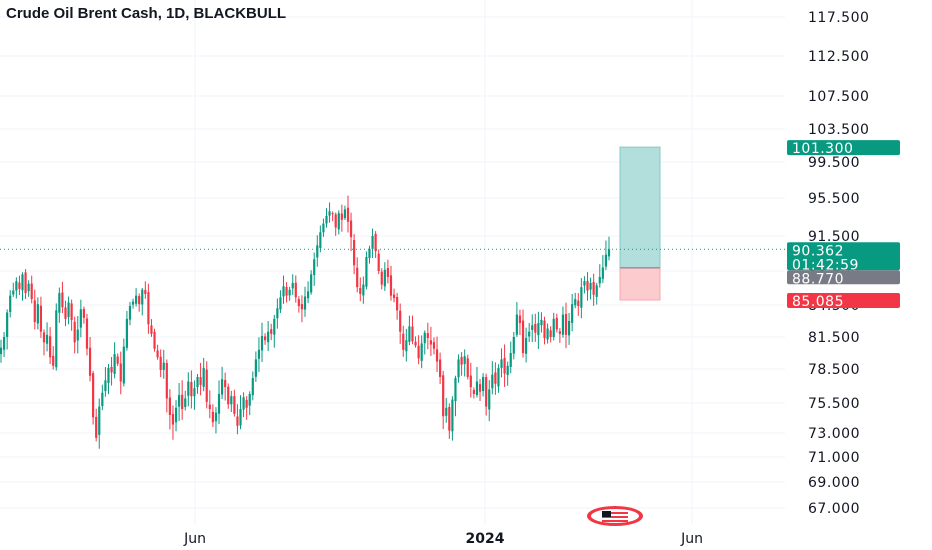 The height and width of the screenshot is (550, 932). I want to click on profit-zone, so click(640, 207).